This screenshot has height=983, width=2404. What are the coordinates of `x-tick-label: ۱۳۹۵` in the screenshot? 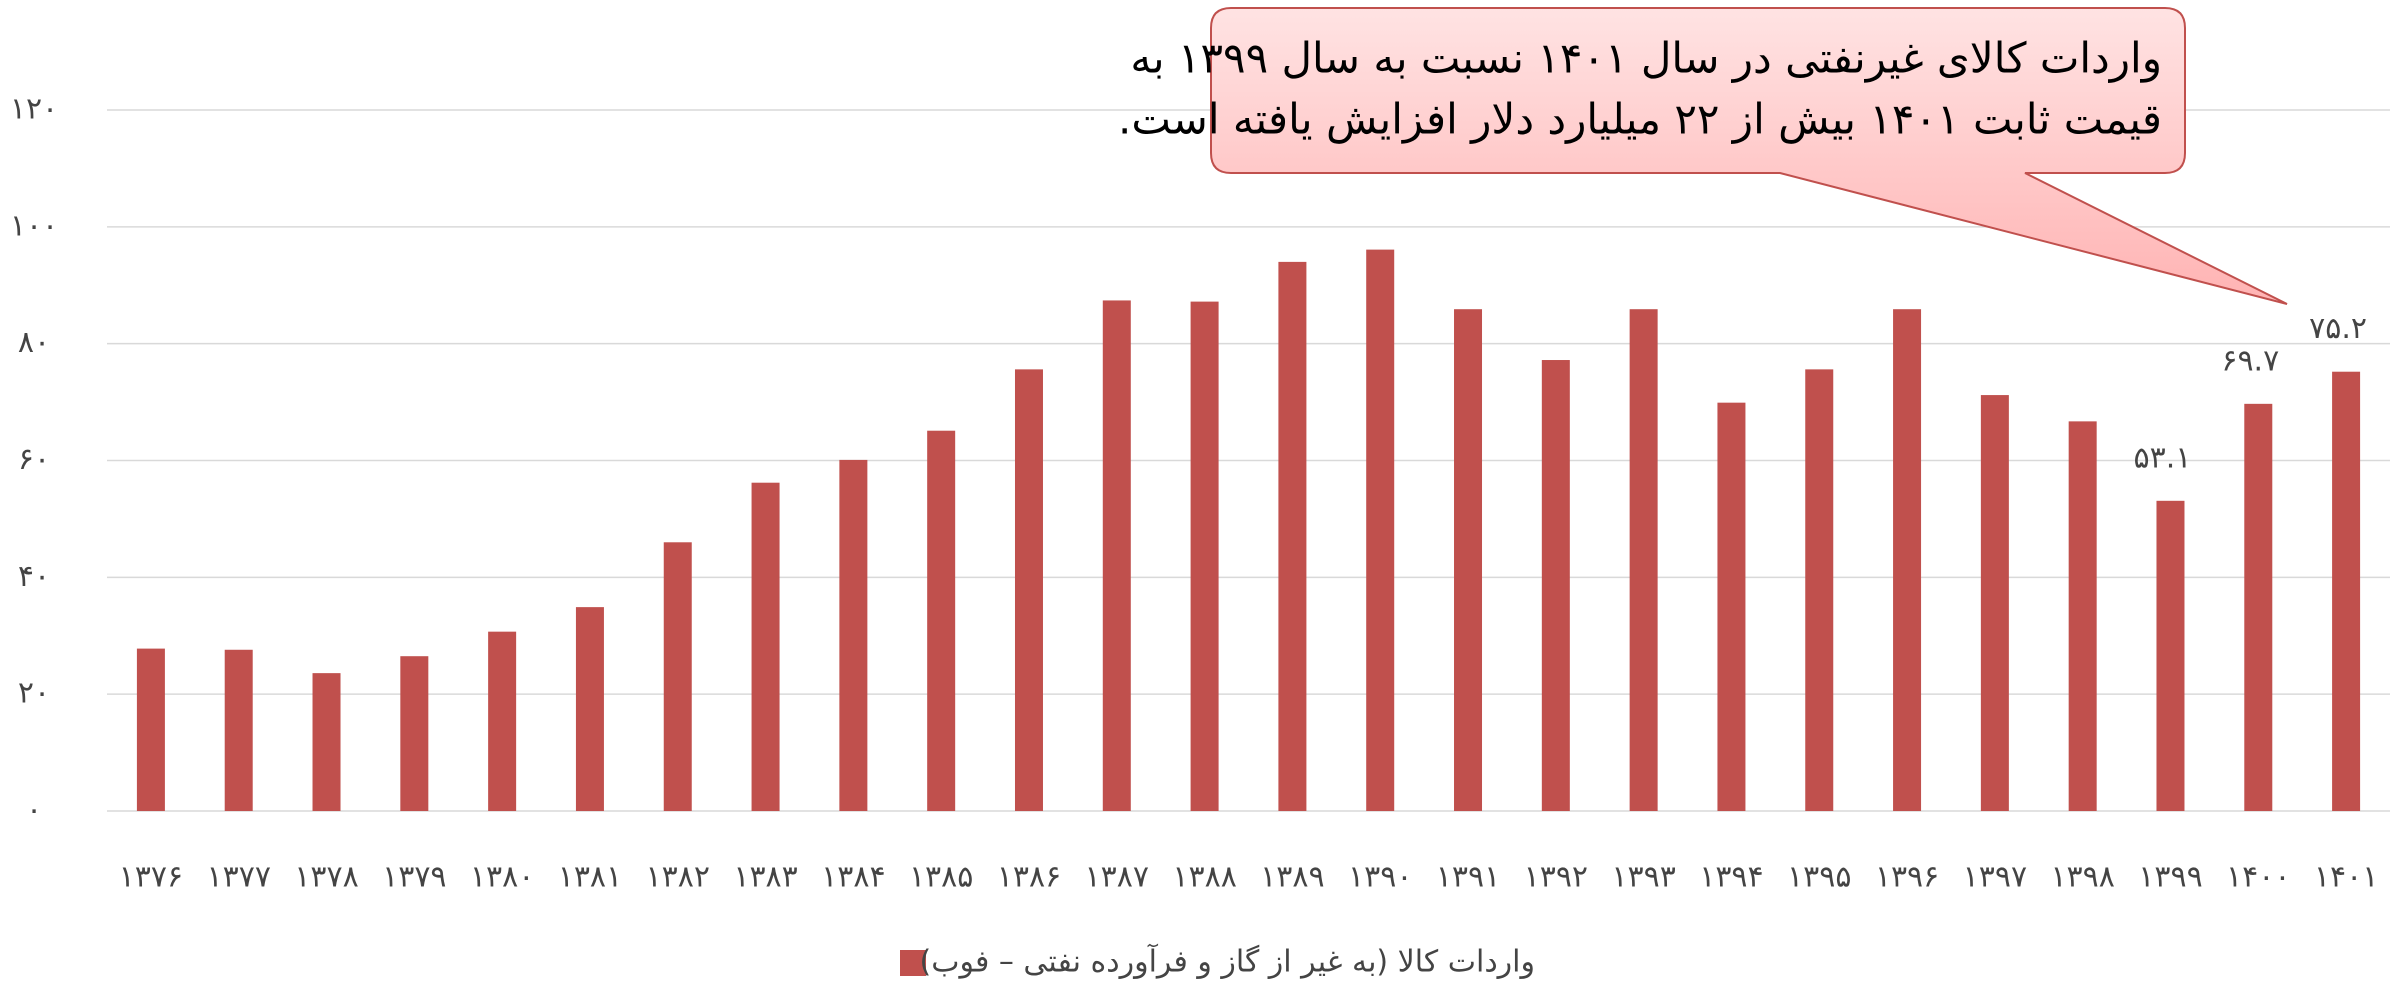 It's located at (1819, 877).